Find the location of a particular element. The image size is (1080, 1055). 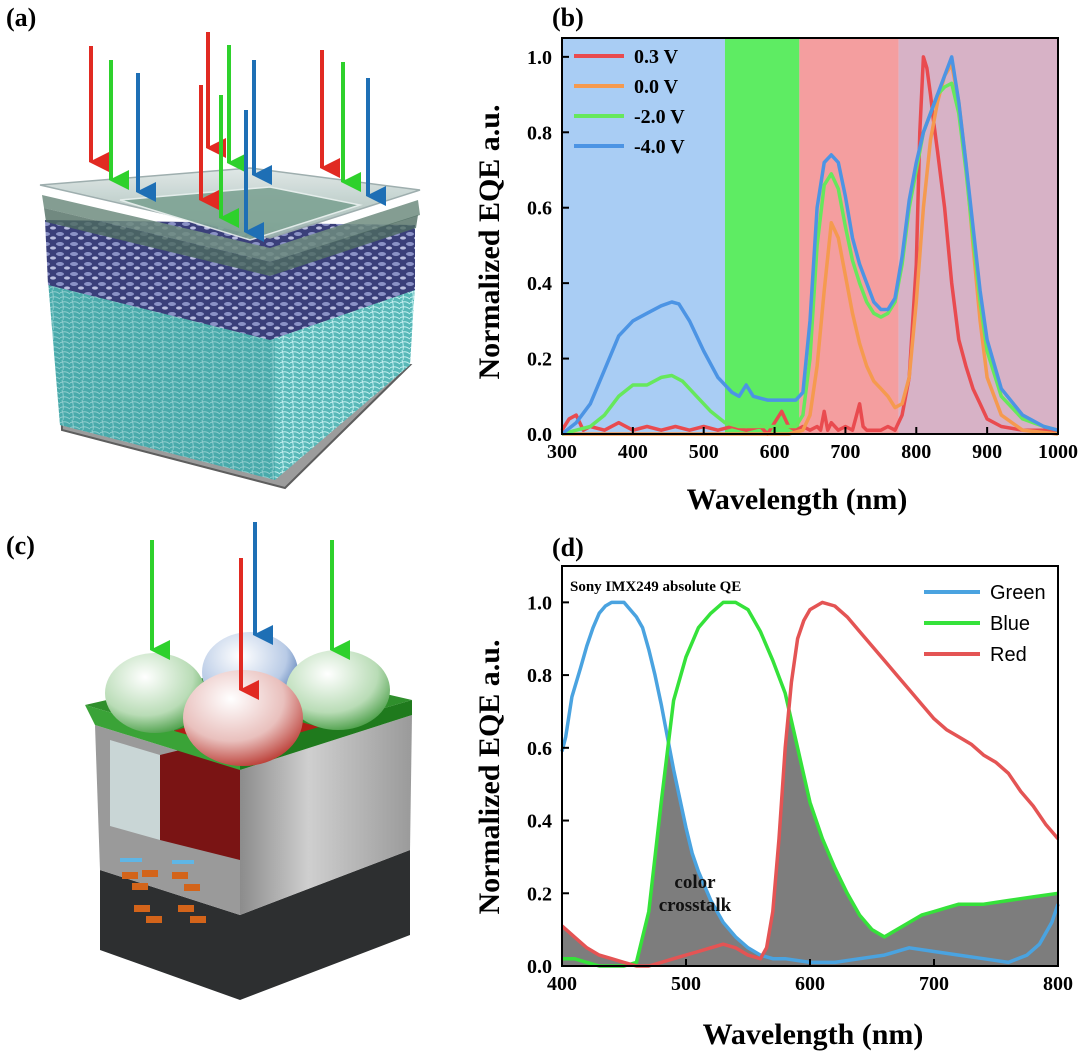

pixel-base is located at coordinates (255, 925).